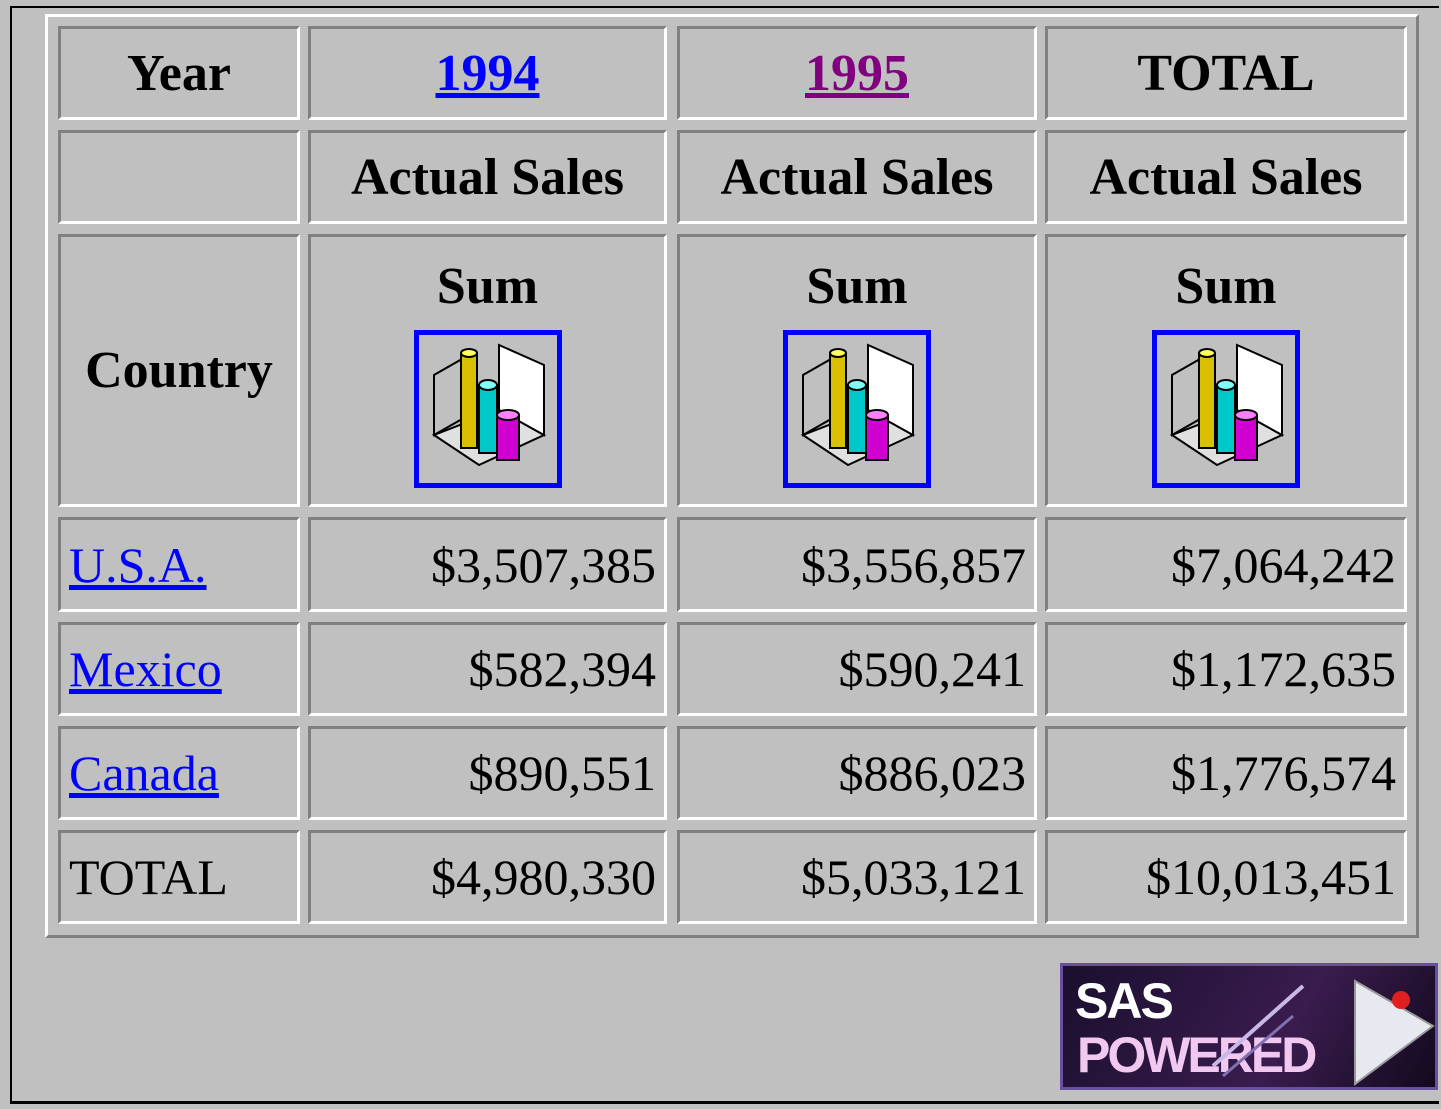 This screenshot has height=1109, width=1441. I want to click on logo-graphic, so click(1323, 1032).